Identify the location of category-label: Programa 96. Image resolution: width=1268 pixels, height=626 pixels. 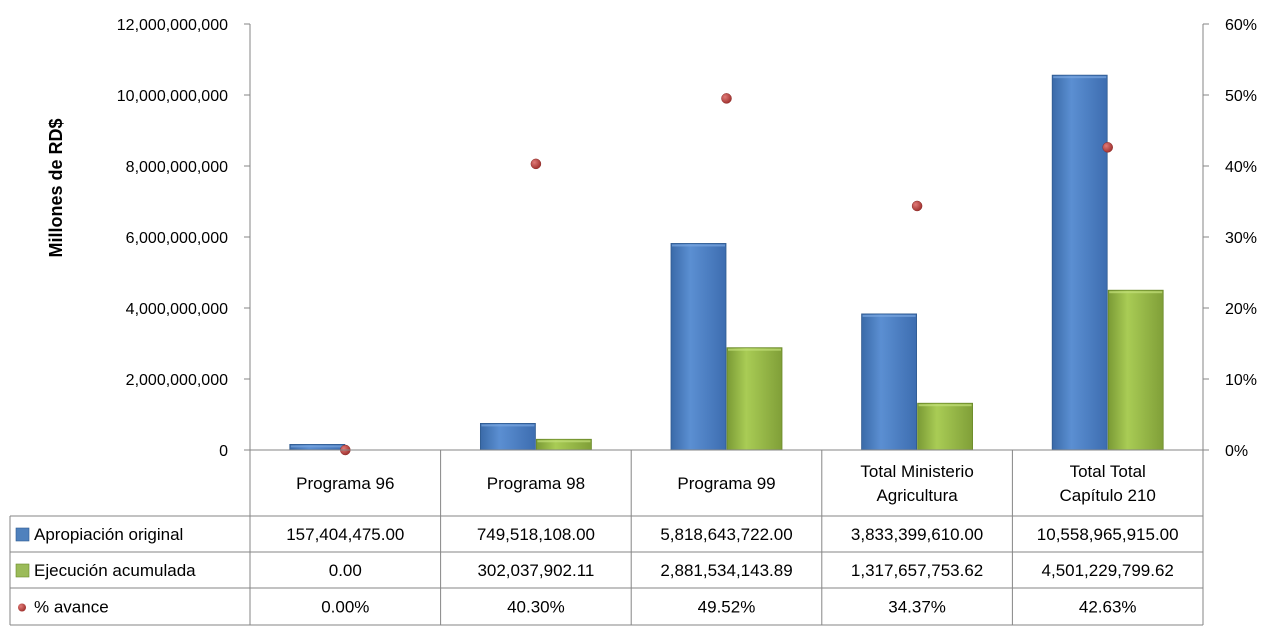
(345, 483).